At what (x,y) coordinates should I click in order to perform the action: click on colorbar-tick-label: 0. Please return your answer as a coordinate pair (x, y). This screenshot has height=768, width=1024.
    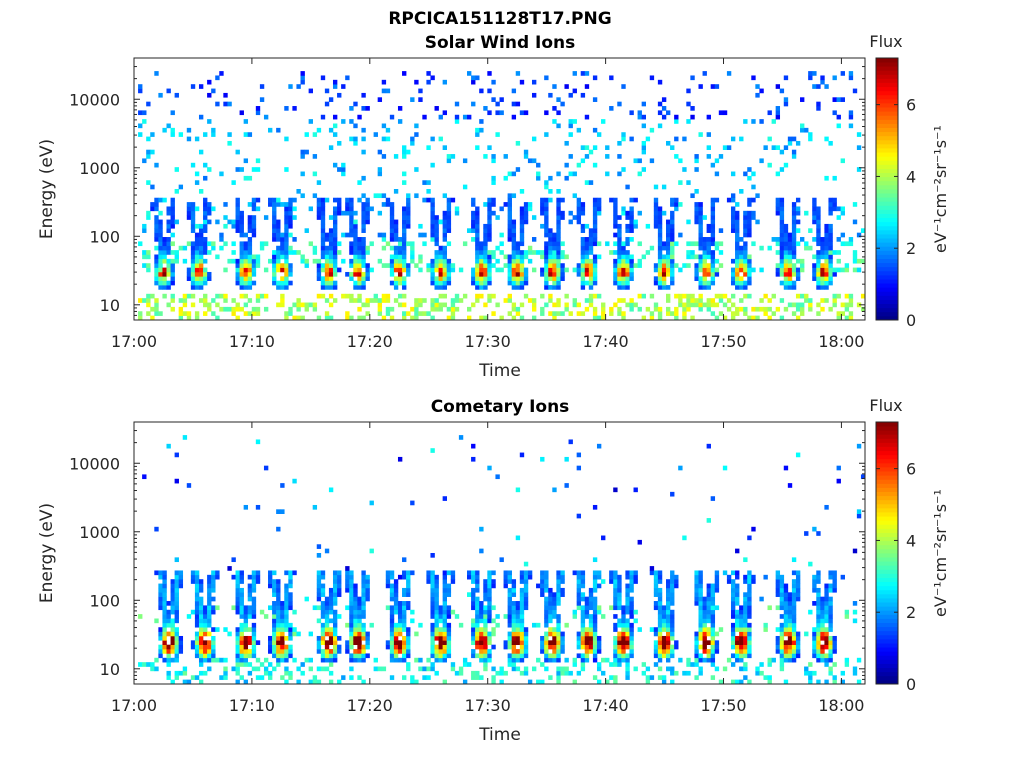
    Looking at the image, I should click on (911, 684).